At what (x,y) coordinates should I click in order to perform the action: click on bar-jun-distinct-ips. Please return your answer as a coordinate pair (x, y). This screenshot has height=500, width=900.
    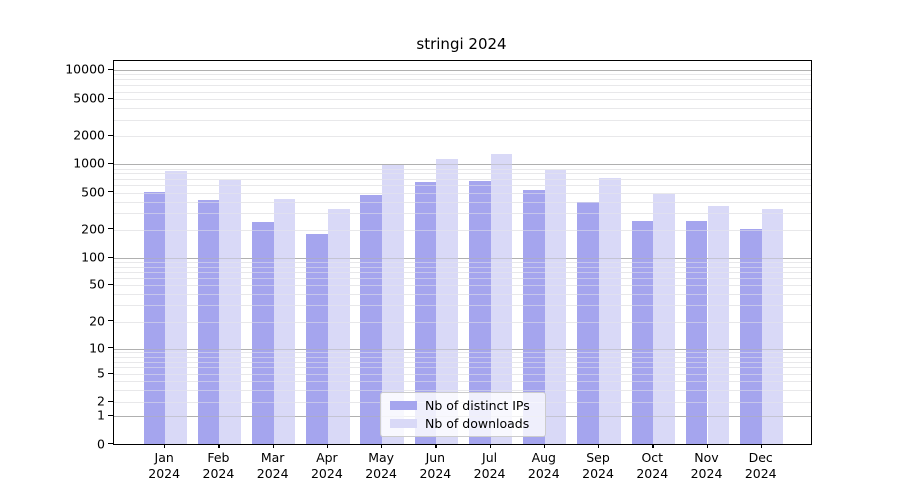
    Looking at the image, I should click on (425, 312).